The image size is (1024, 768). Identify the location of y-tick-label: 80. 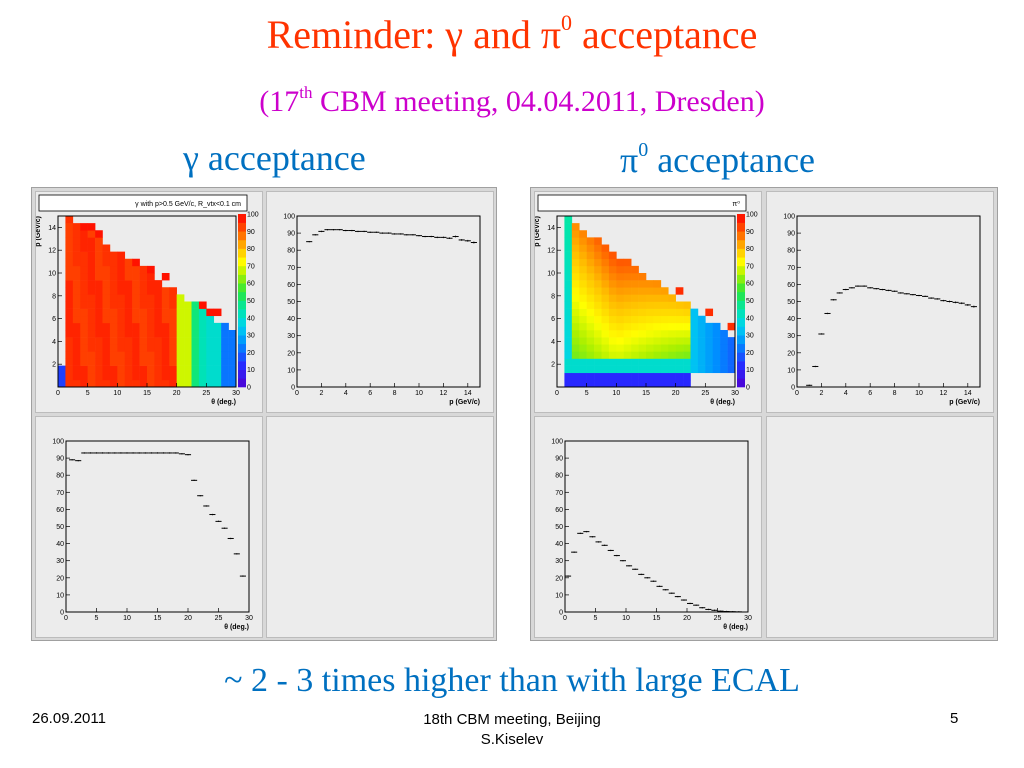
(559, 476).